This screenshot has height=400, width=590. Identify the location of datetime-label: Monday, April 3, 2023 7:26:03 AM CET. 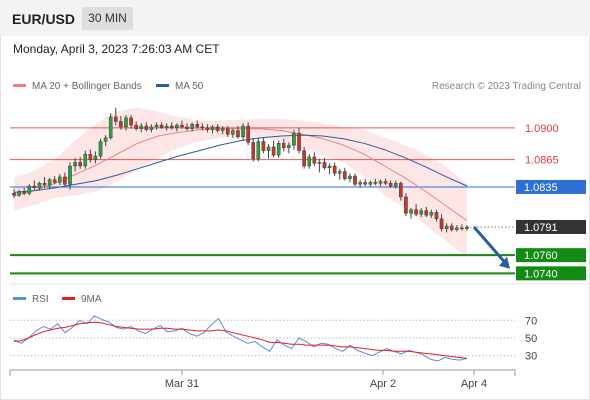
(116, 49).